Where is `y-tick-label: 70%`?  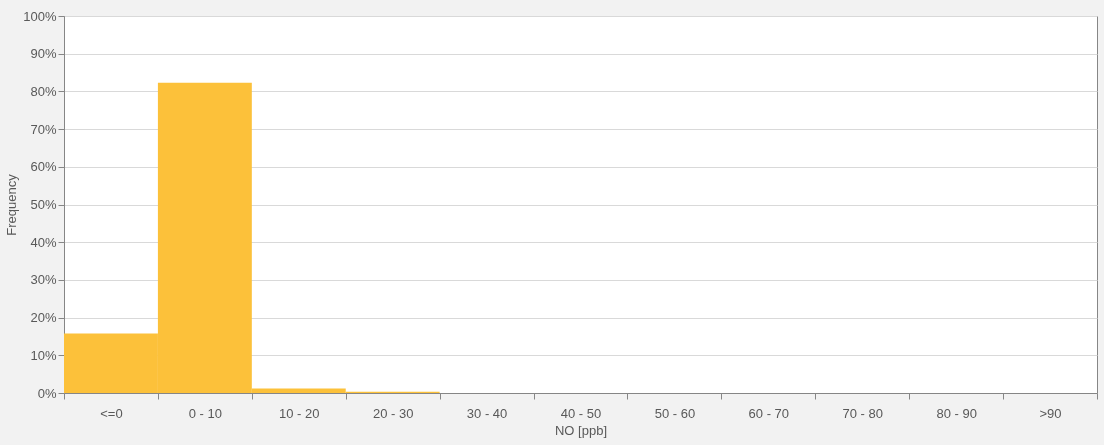 y-tick-label: 70% is located at coordinates (43, 129).